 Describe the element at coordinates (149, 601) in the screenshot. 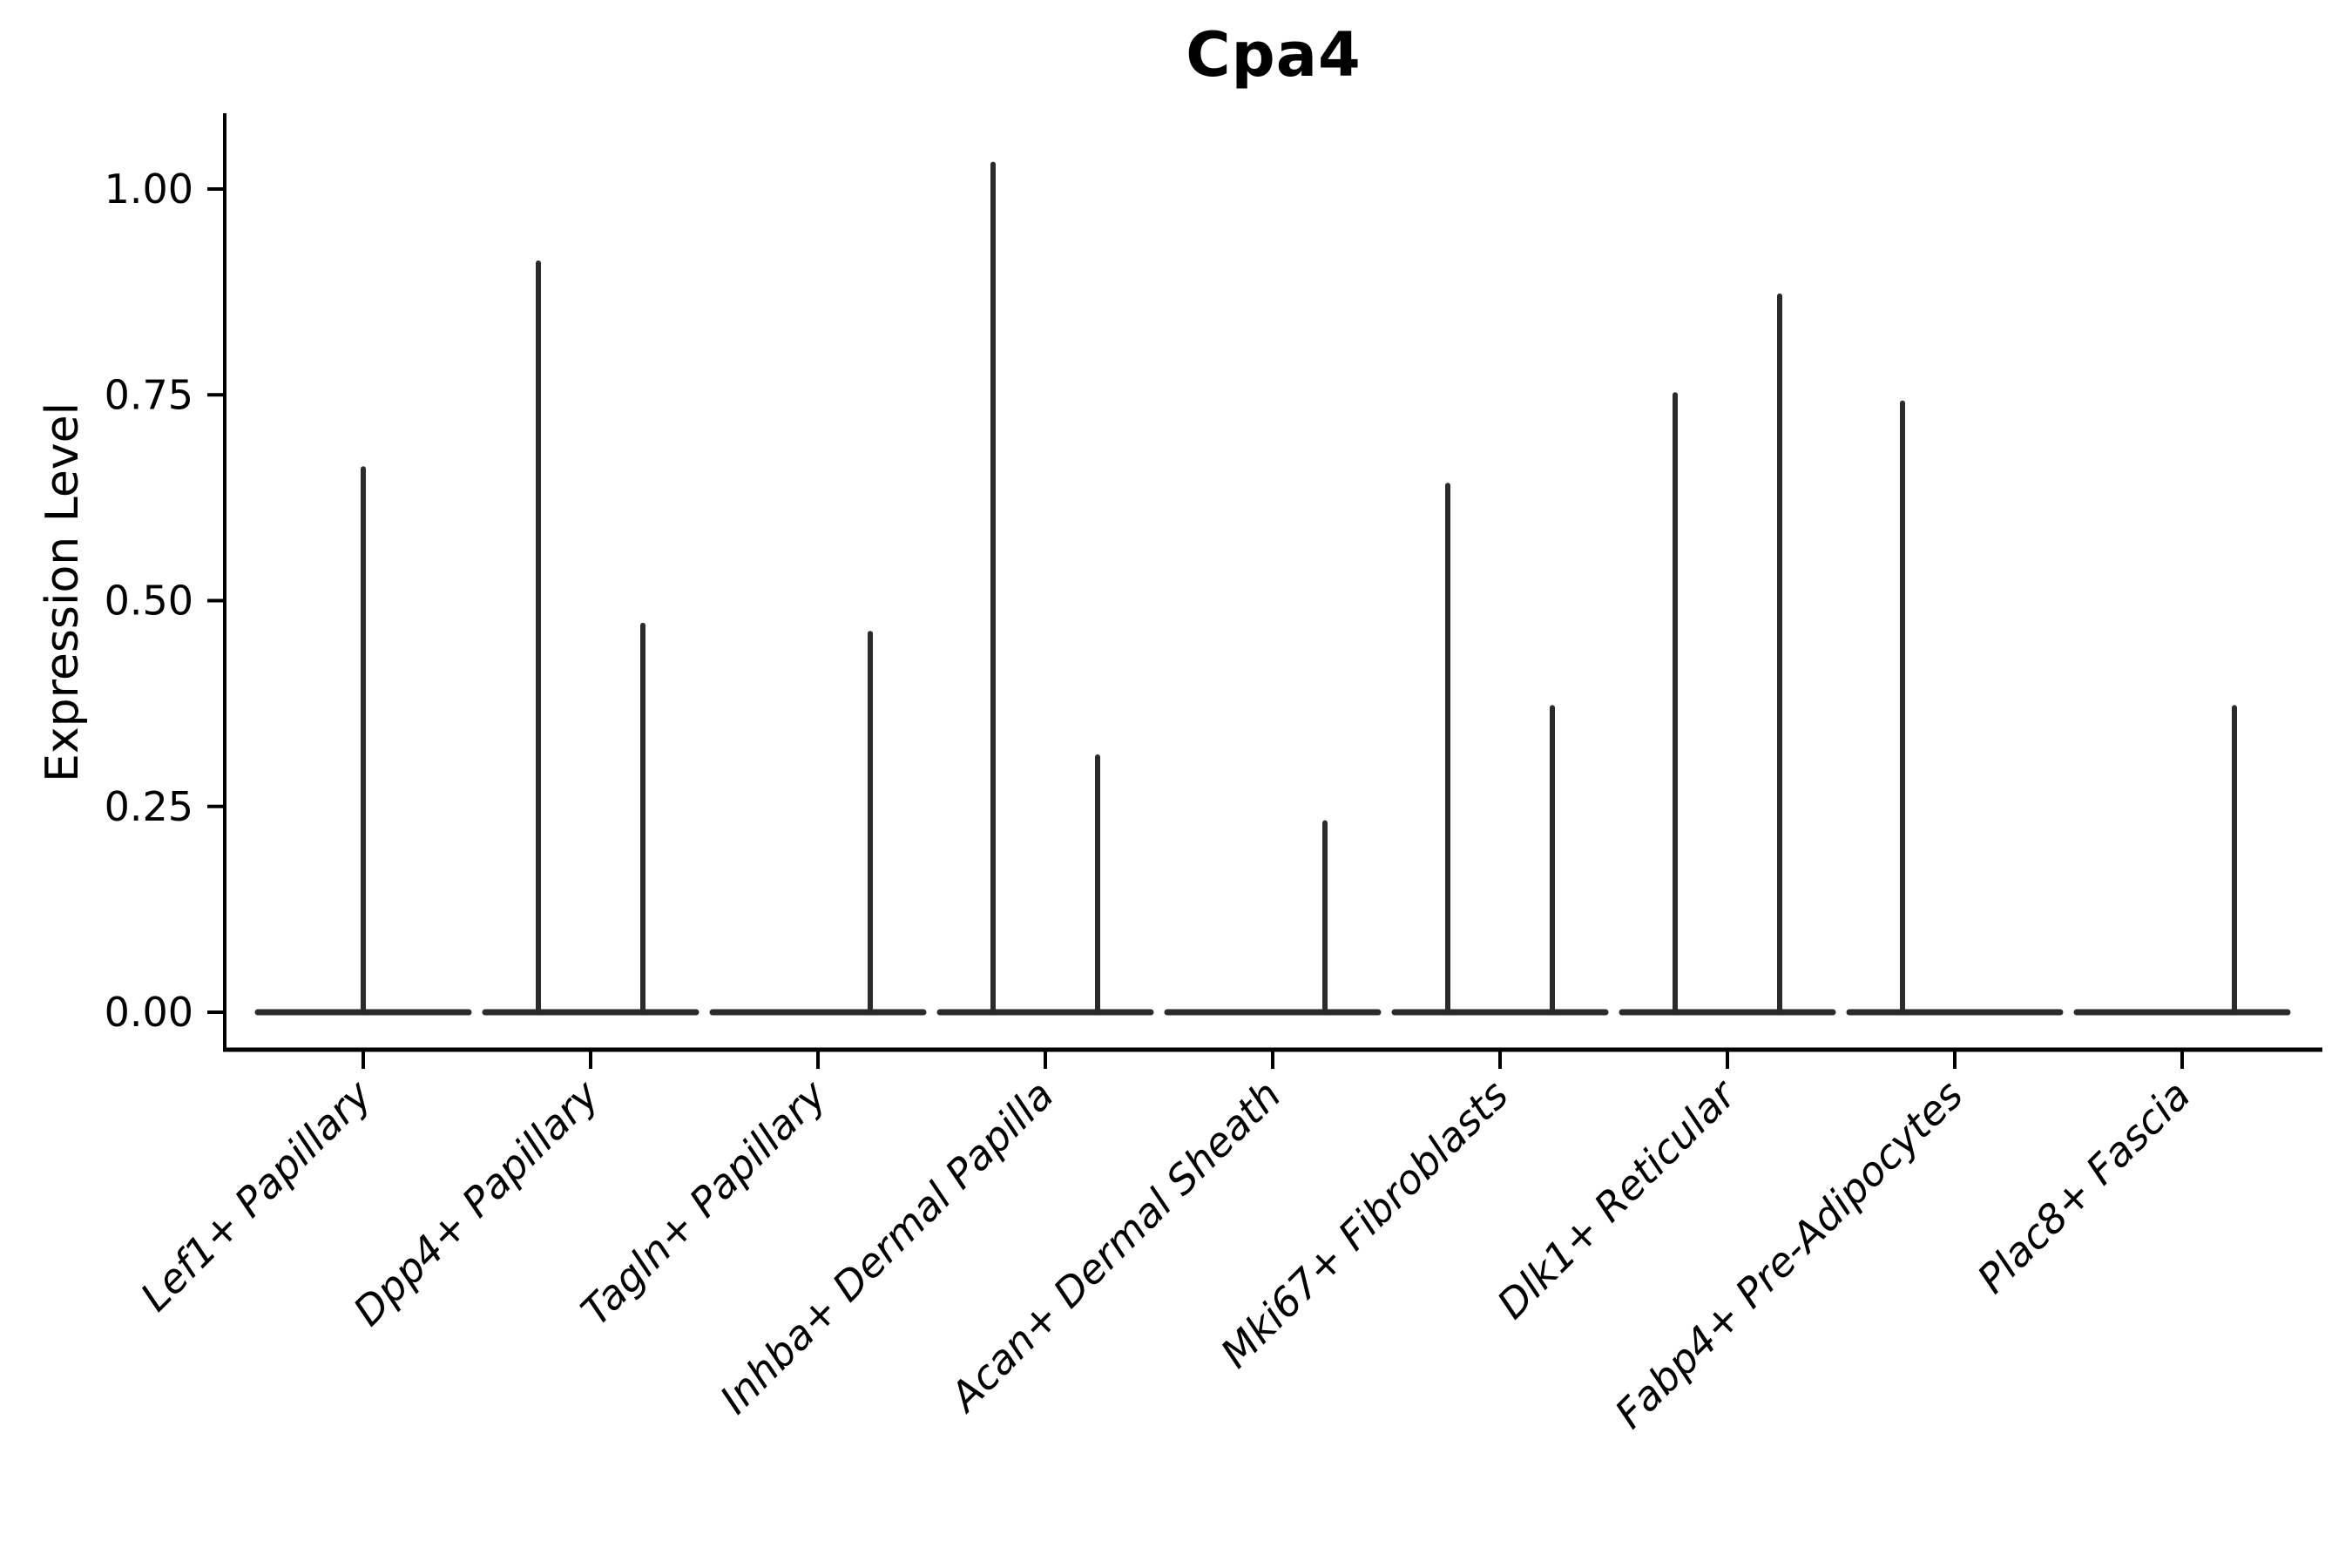

I see `y-tick-label: 0.50` at that location.